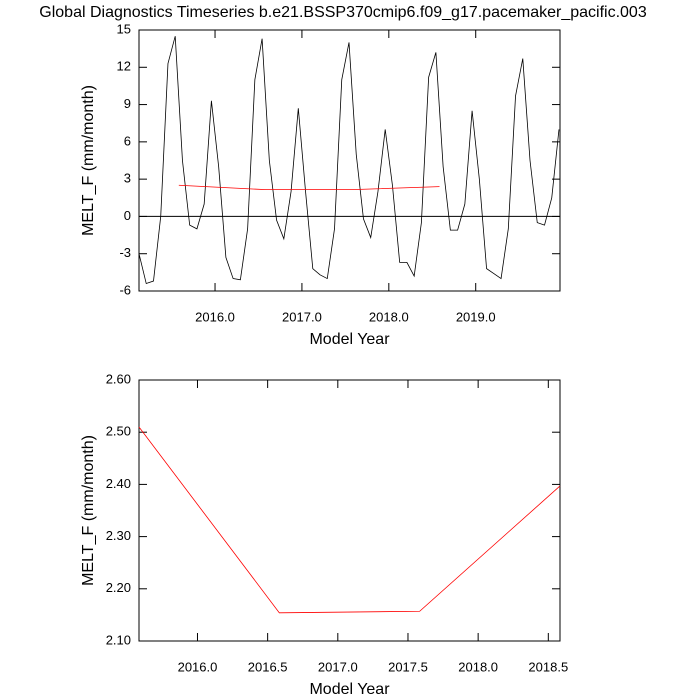 This screenshot has width=700, height=700. What do you see at coordinates (268, 666) in the screenshot?
I see `x-tick-label: 2016.5` at bounding box center [268, 666].